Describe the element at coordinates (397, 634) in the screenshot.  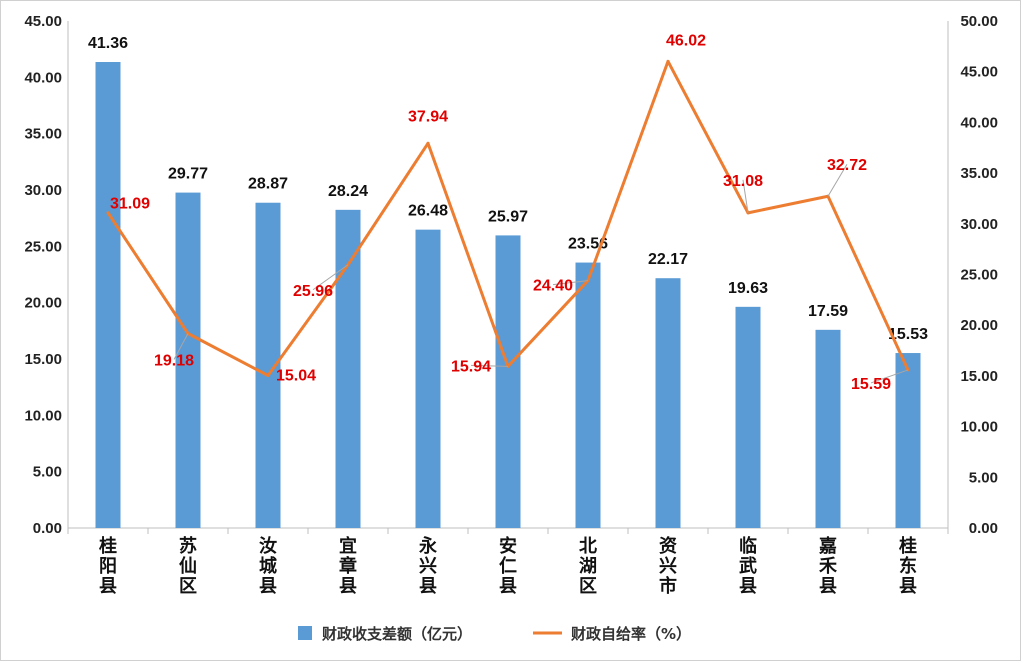
I see `legend-bar-label: 财政收支差额（亿元）` at that location.